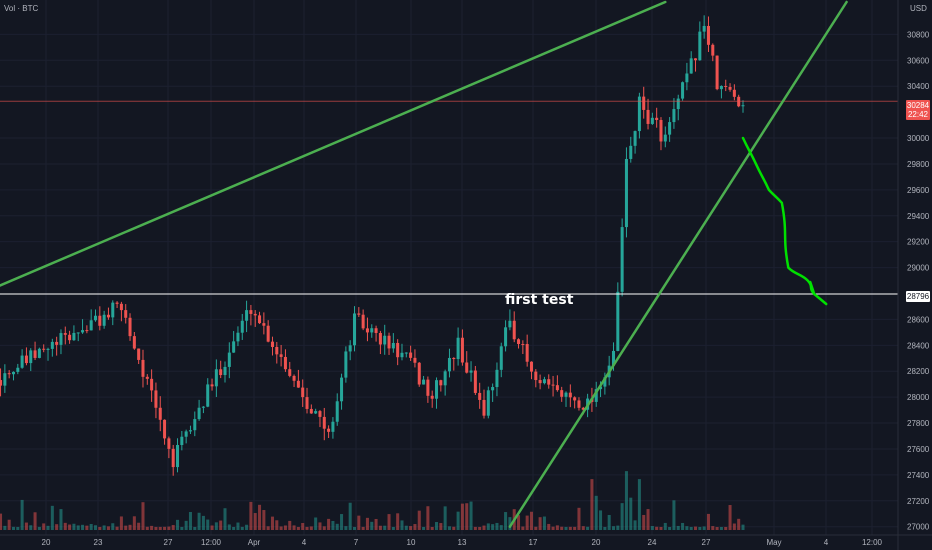 This screenshot has height=550, width=932. I want to click on level-price-value: 28796, so click(918, 296).